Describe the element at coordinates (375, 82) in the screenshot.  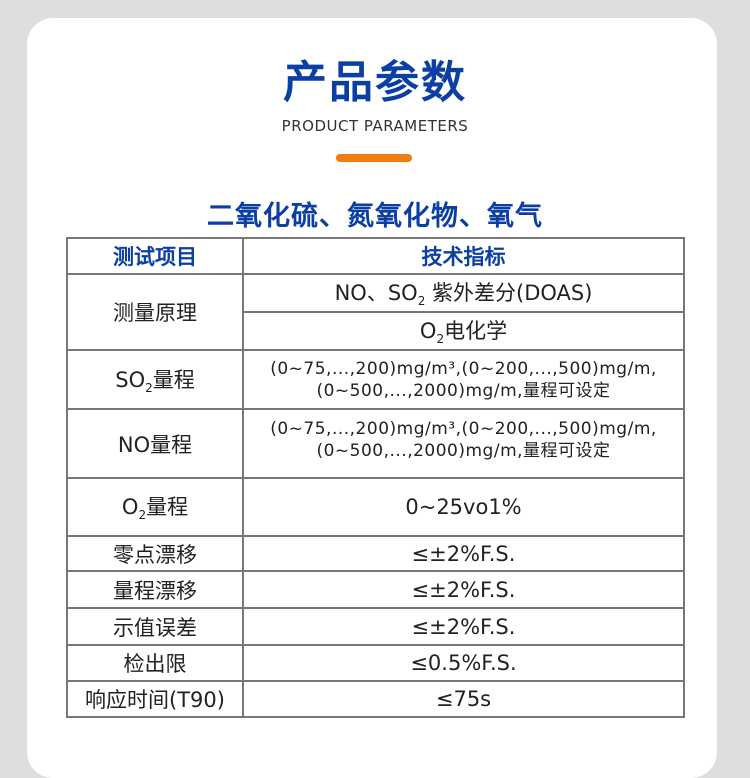
I see `page-title: 产品参数` at that location.